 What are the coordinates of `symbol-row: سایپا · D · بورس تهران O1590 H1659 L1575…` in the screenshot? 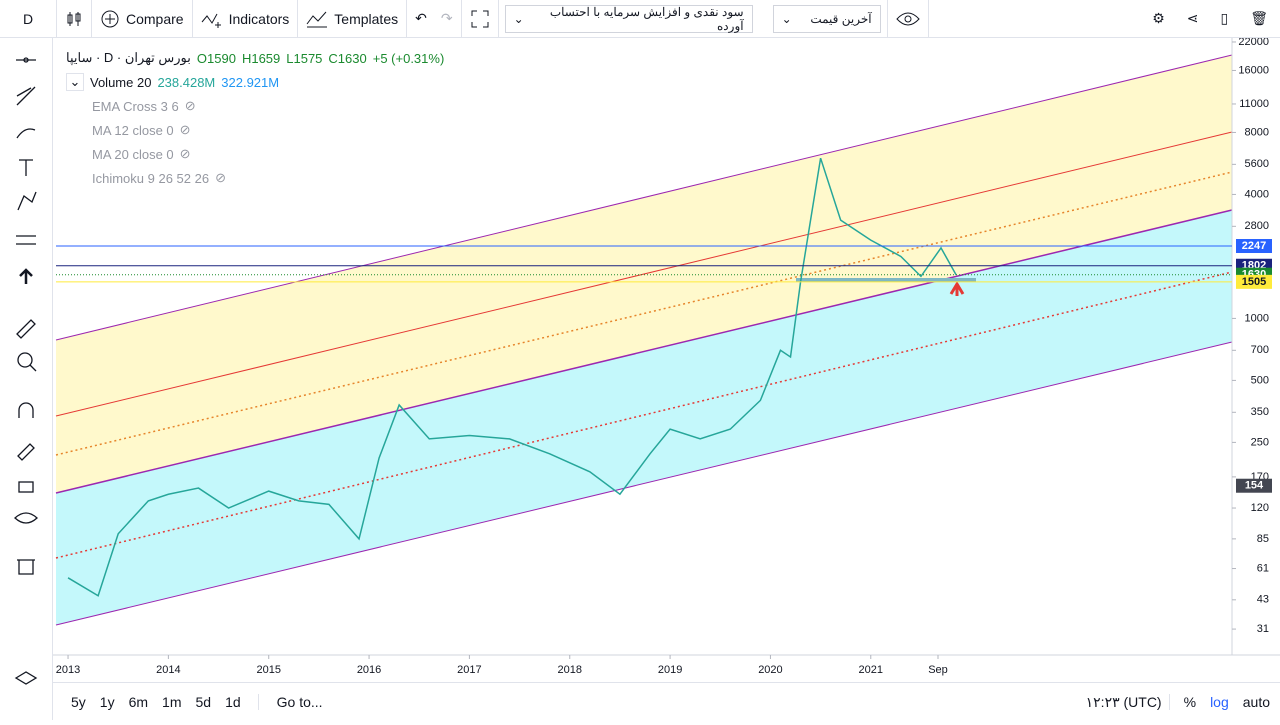 It's located at (255, 58).